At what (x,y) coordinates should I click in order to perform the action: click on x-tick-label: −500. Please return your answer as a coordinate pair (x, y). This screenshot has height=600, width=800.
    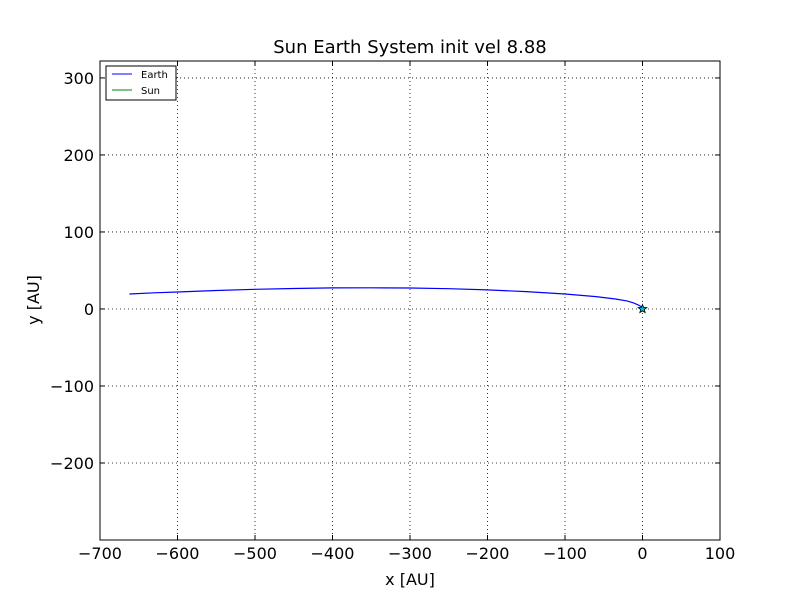
    Looking at the image, I should click on (255, 553).